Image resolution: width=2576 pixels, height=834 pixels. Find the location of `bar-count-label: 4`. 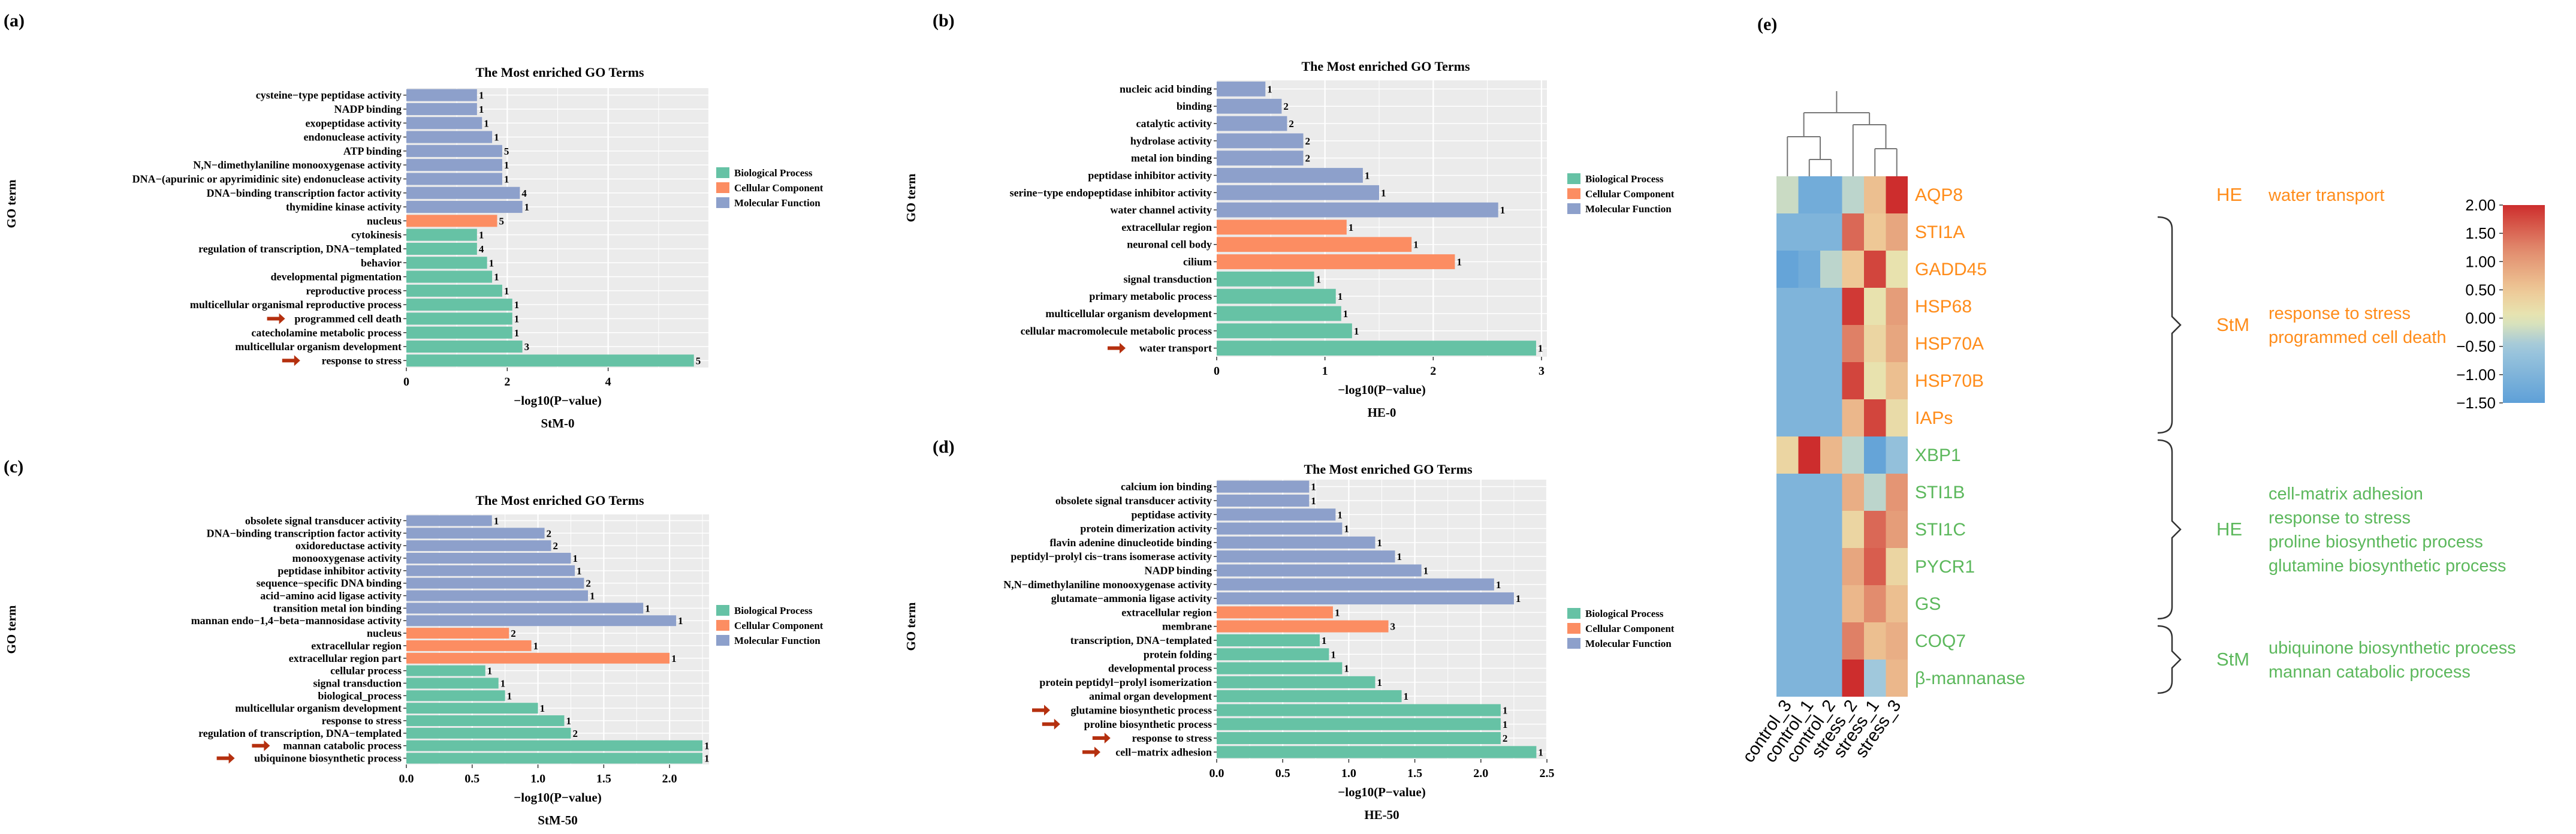

bar-count-label: 4 is located at coordinates (524, 193).